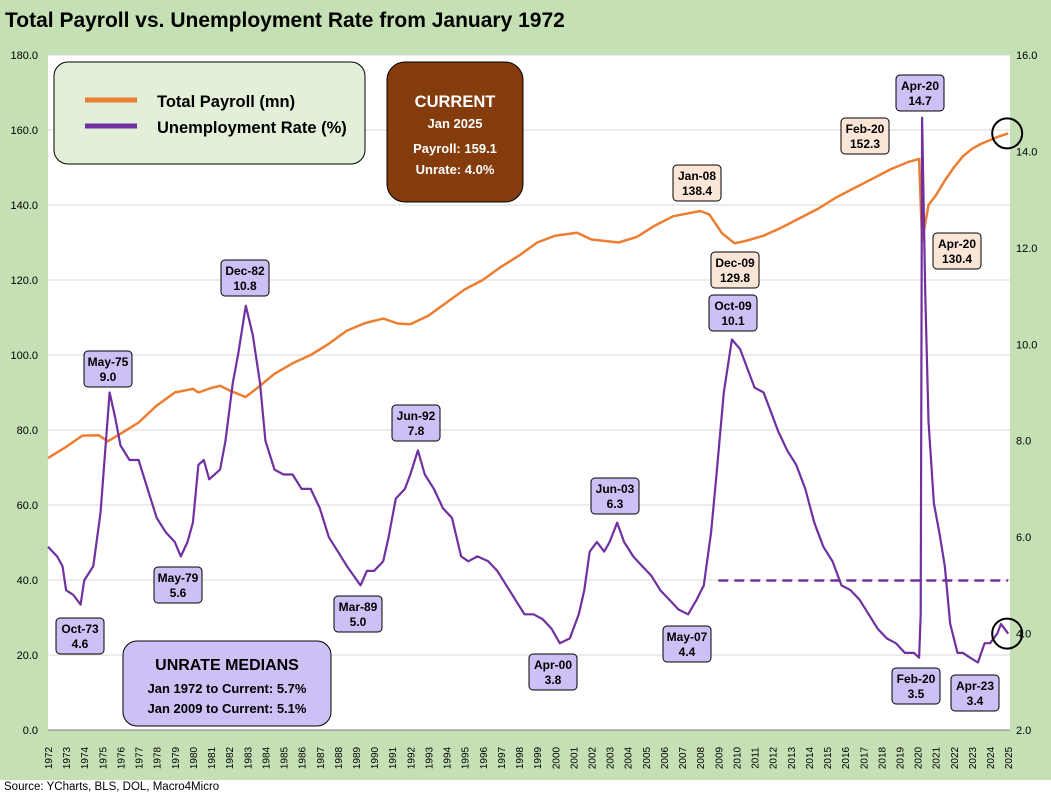 Image resolution: width=1051 pixels, height=803 pixels. What do you see at coordinates (957, 244) in the screenshot?
I see `payroll-annotation-date: Apr-20` at bounding box center [957, 244].